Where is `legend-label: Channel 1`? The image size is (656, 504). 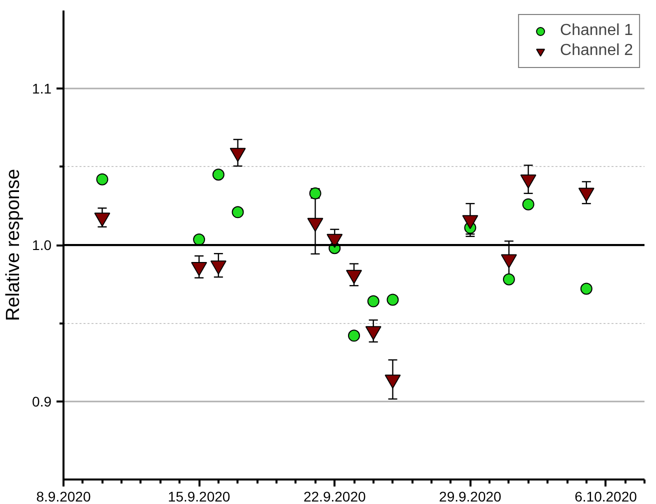
legend-label: Channel 1 is located at coordinates (596, 31).